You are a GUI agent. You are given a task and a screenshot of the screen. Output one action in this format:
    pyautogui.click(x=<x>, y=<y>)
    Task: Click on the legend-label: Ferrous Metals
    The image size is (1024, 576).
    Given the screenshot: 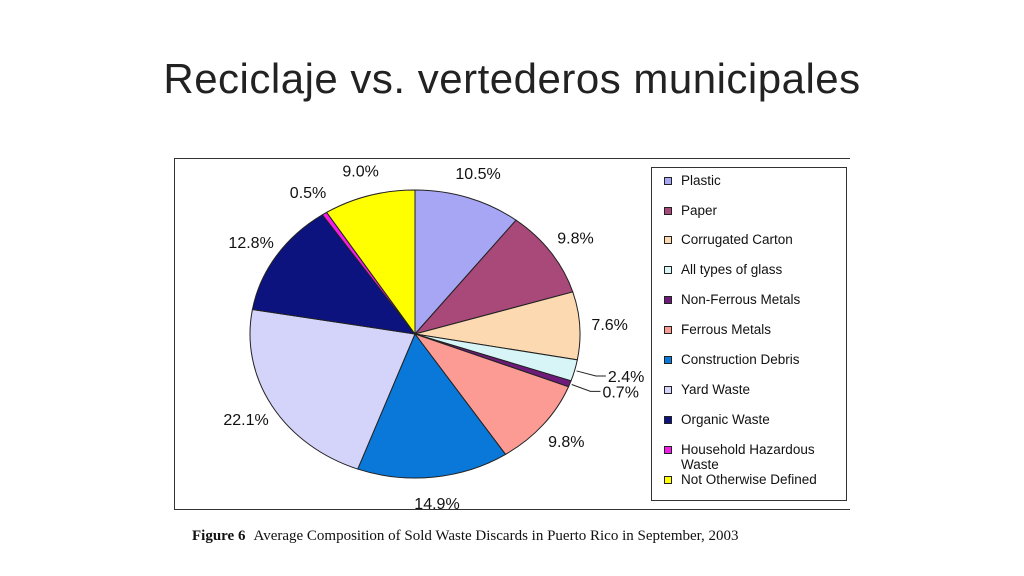 What is the action you would take?
    pyautogui.click(x=726, y=329)
    